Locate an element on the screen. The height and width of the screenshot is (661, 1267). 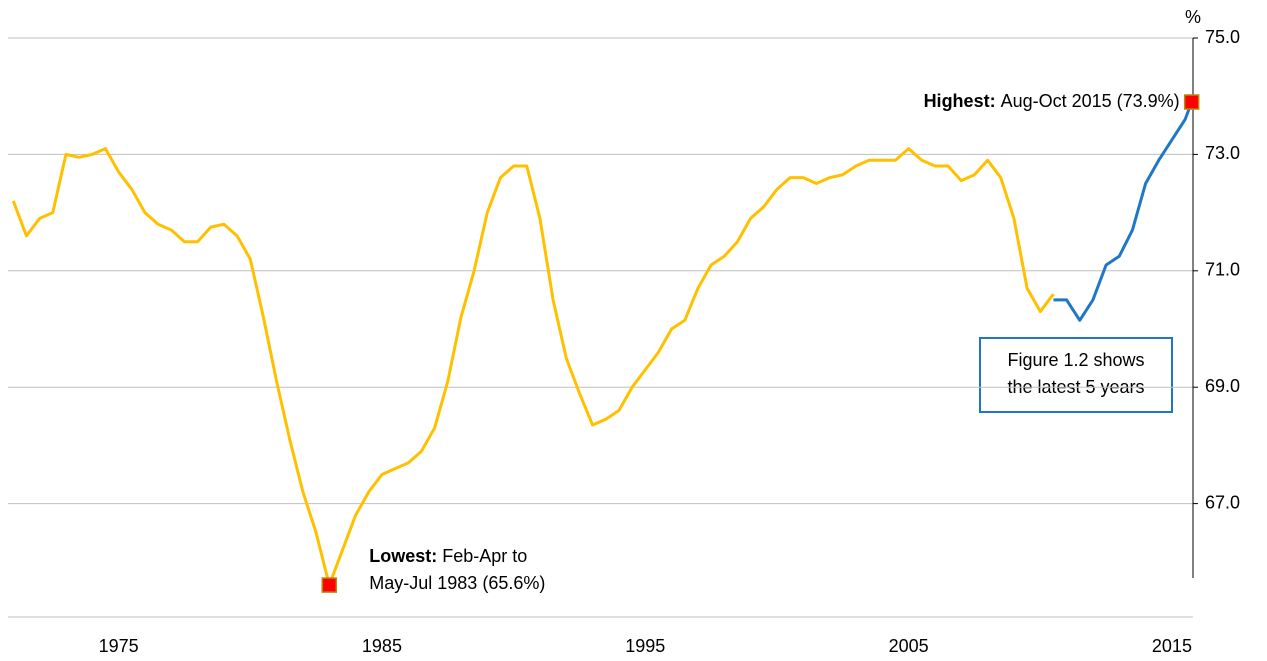
y-tick-label: 69.0 is located at coordinates (1222, 386).